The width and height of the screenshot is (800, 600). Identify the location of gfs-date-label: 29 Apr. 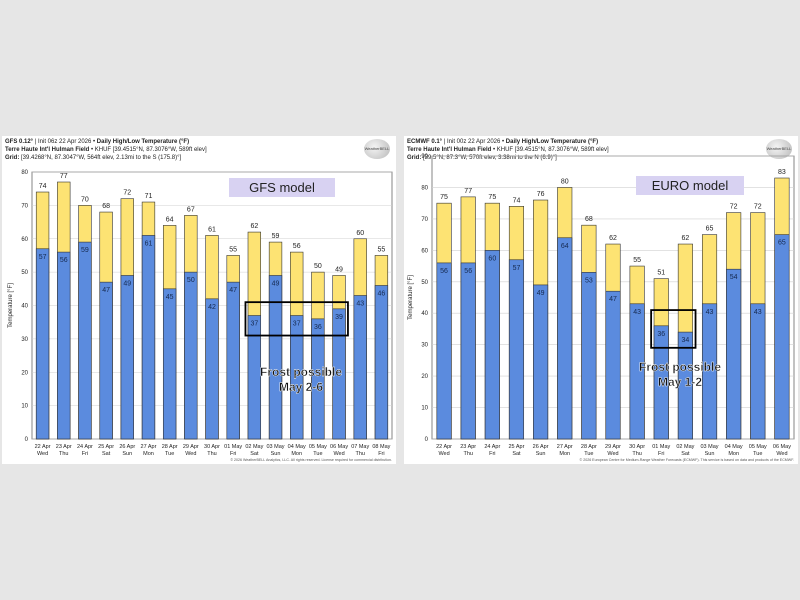
(191, 447).